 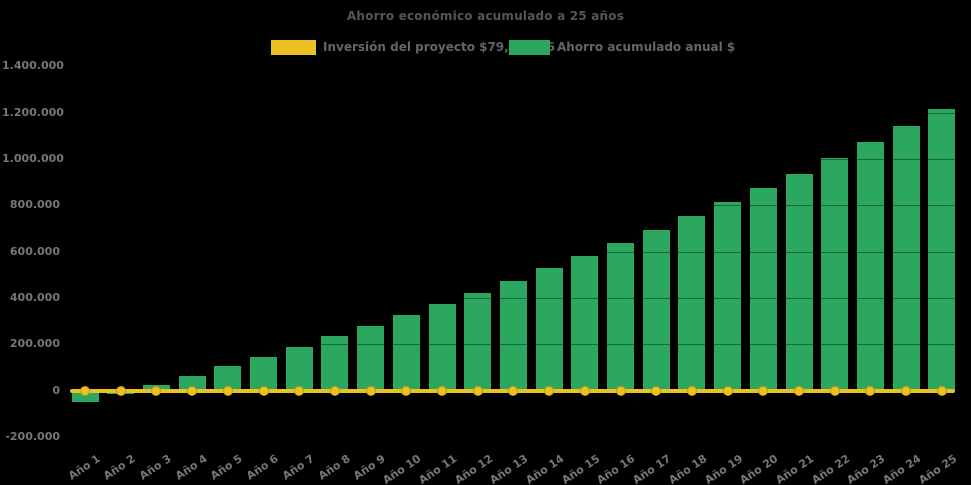 I want to click on bar-año-13, so click(x=513, y=335).